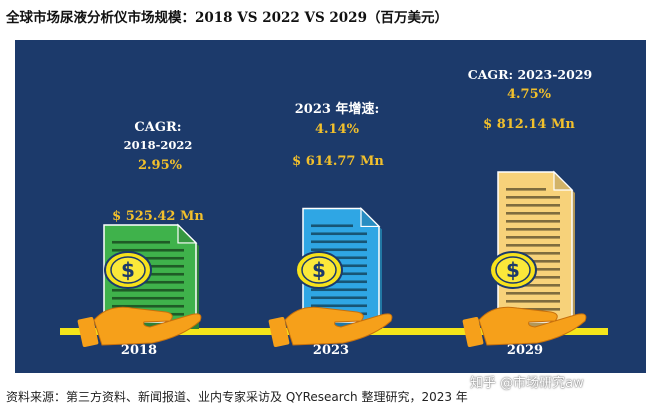  What do you see at coordinates (227, 18) in the screenshot?
I see `chart-title: 全球市场尿液分析仪市场规模：2018 VS 2022 VS 2029（百万美元）` at bounding box center [227, 18].